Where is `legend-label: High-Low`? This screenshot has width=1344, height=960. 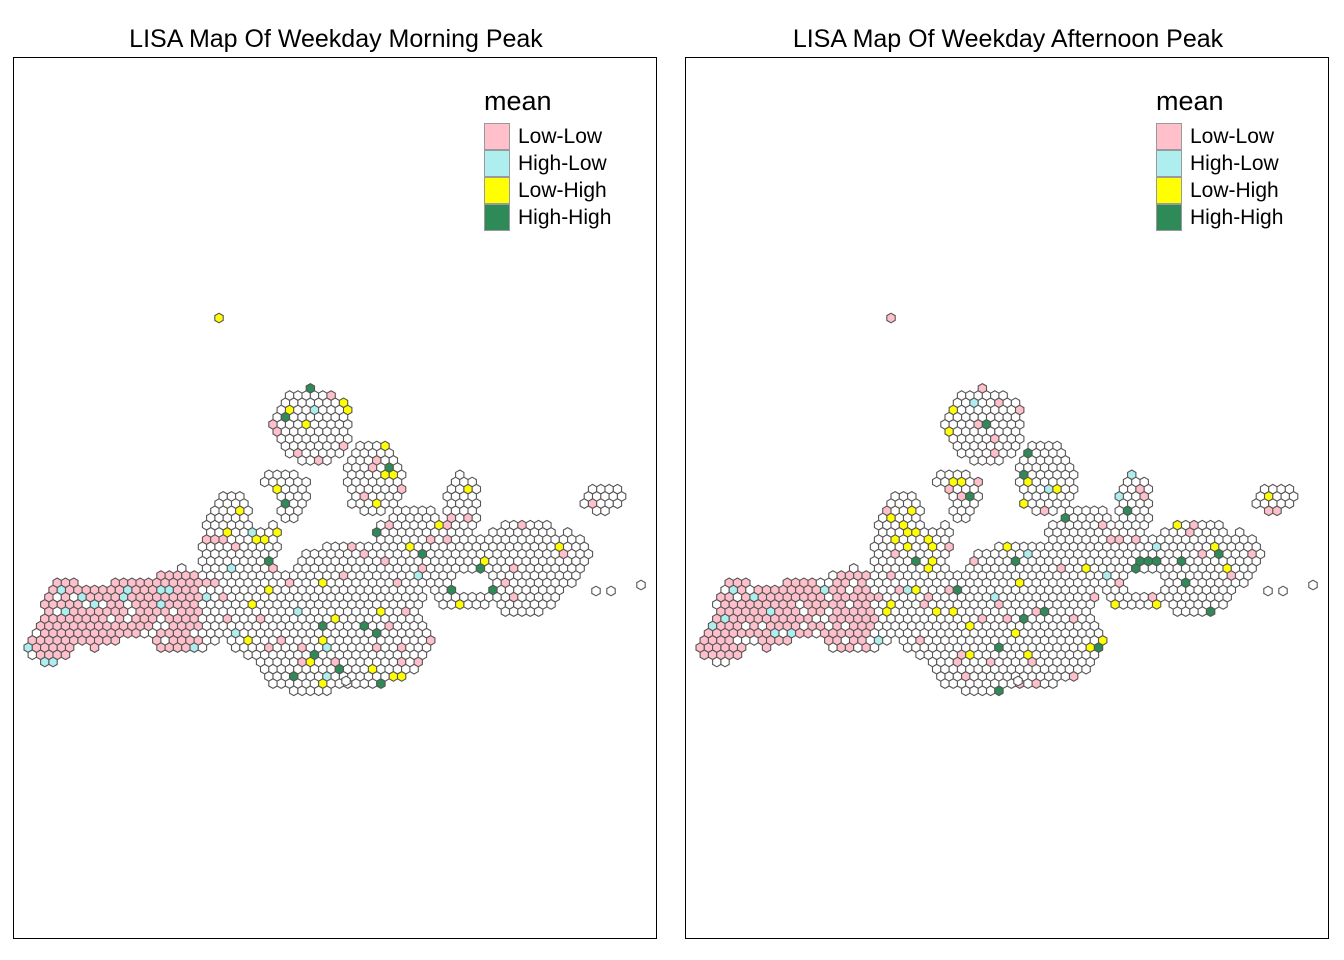
legend-label: High-Low is located at coordinates (1234, 163).